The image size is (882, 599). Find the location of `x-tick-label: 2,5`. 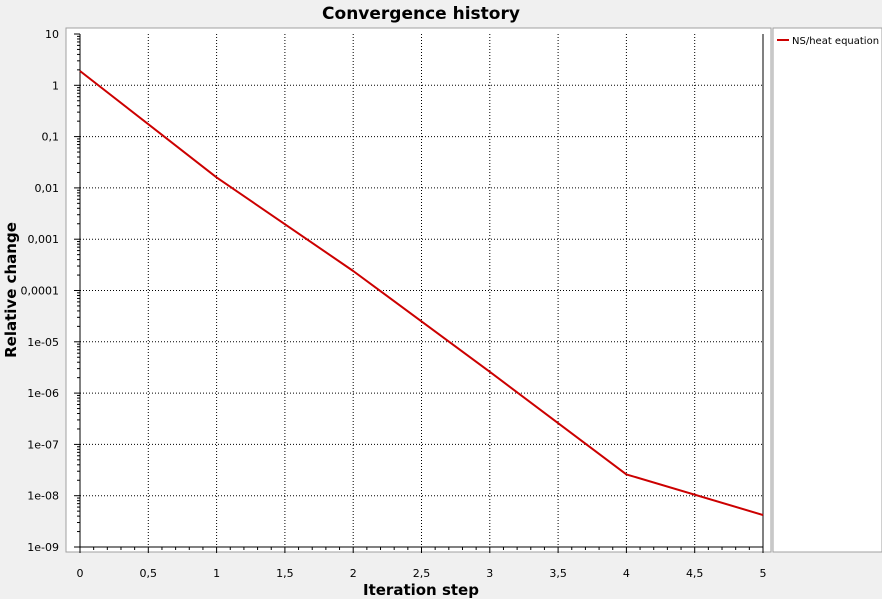

x-tick-label: 2,5 is located at coordinates (422, 573).